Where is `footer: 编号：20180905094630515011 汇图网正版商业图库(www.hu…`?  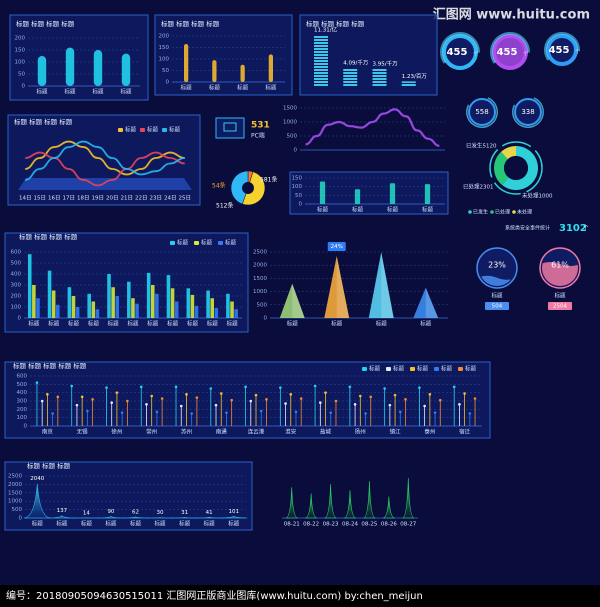
footer: 编号：20180905094630515011 汇图网正版商业图库(www.hu… is located at coordinates (214, 595).